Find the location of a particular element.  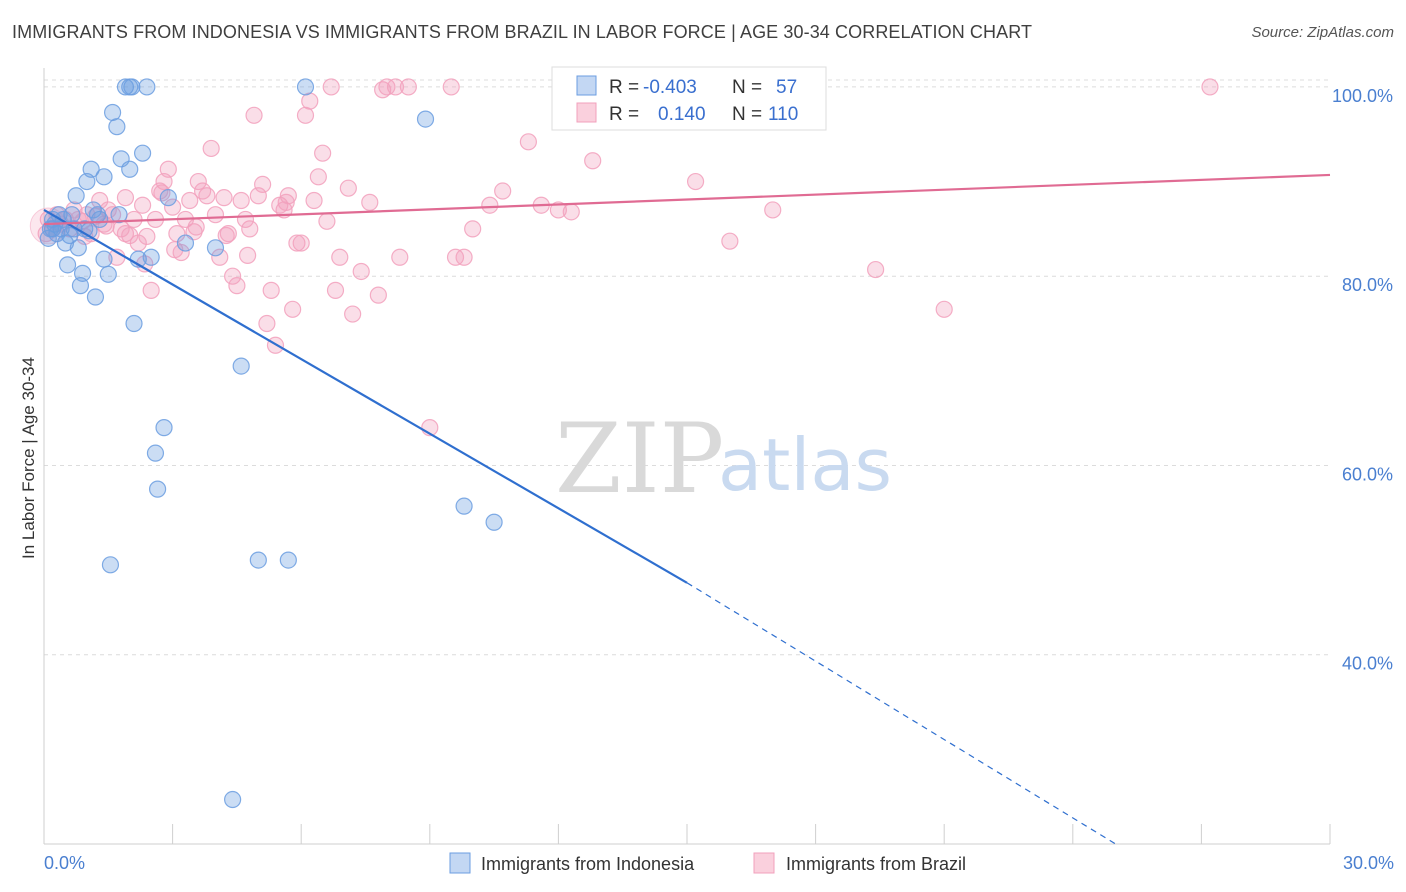

x-tick-label-max: 30.0% is located at coordinates (1368, 863).